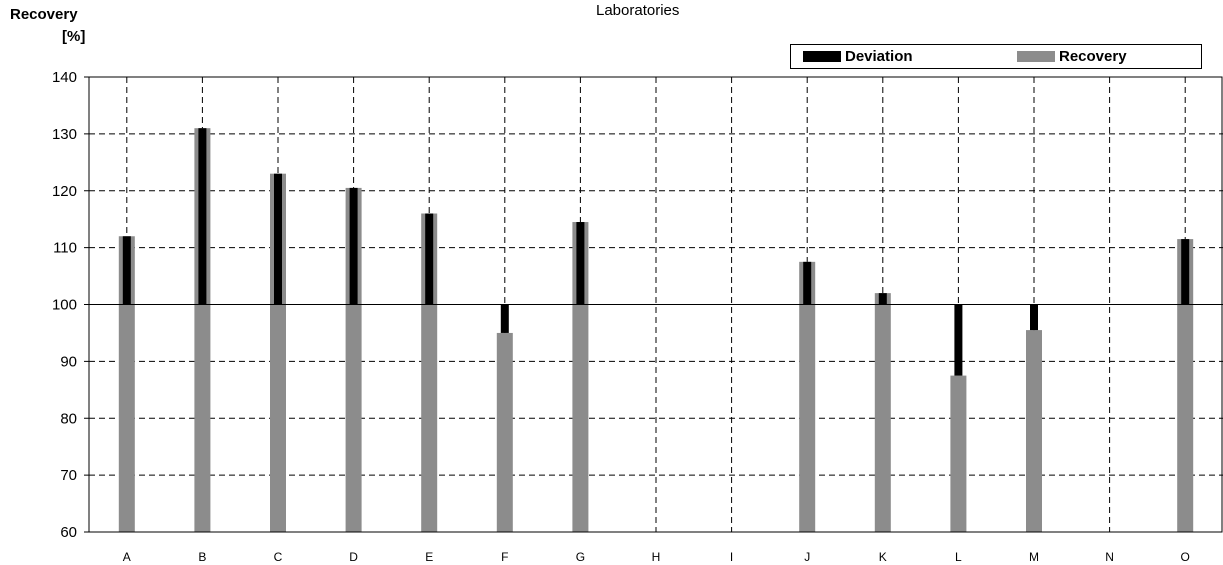 This screenshot has height=565, width=1223. What do you see at coordinates (64, 134) in the screenshot?
I see `y-tick-label: 130` at bounding box center [64, 134].